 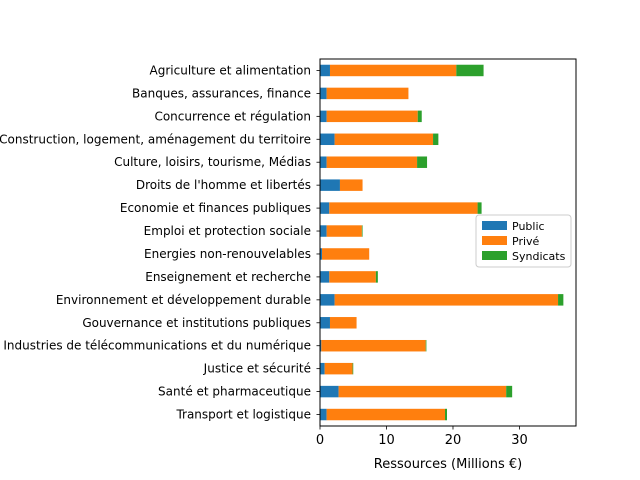 What do you see at coordinates (325, 277) in the screenshot?
I see `bar-public-enseignement-et-recherche` at bounding box center [325, 277].